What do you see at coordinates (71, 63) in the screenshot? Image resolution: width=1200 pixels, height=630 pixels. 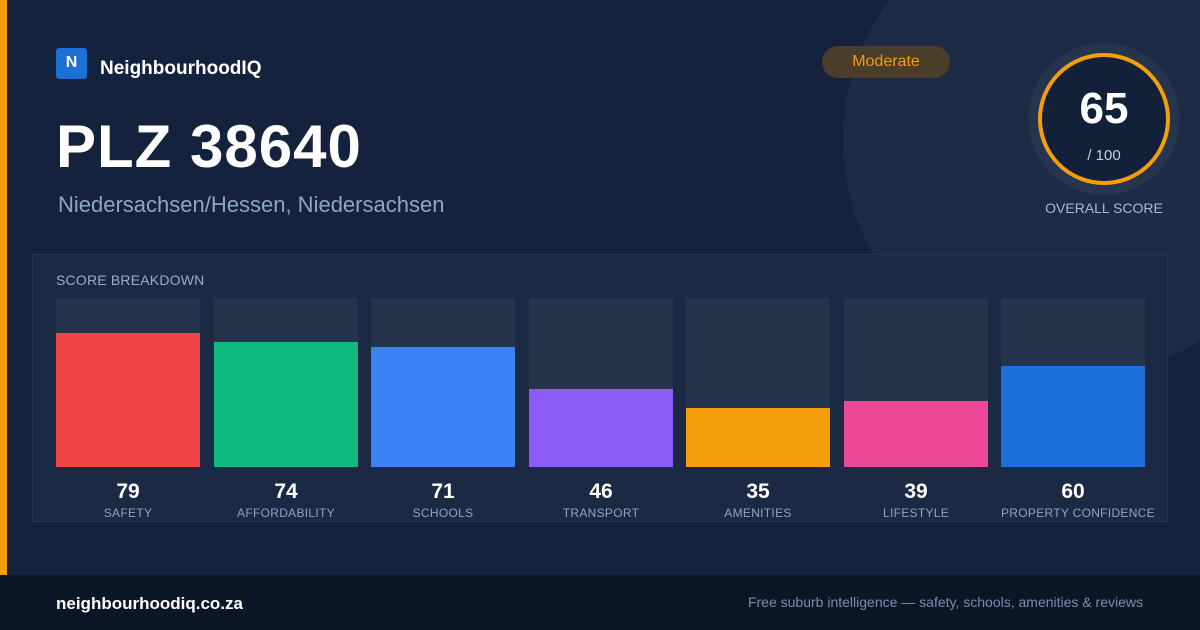 I see `brand-logo-icon: N` at bounding box center [71, 63].